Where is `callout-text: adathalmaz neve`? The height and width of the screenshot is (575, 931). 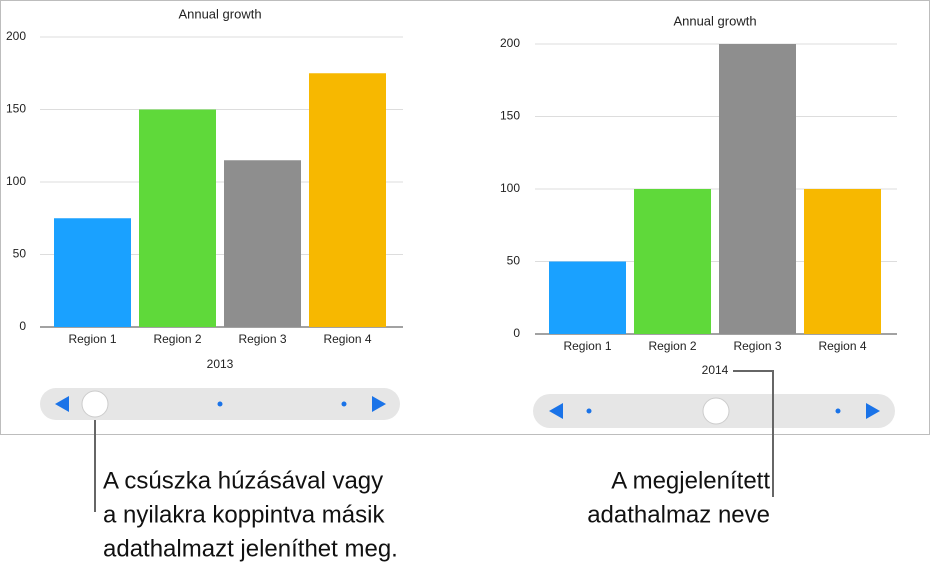
callout-text: adathalmaz neve is located at coordinates (678, 514).